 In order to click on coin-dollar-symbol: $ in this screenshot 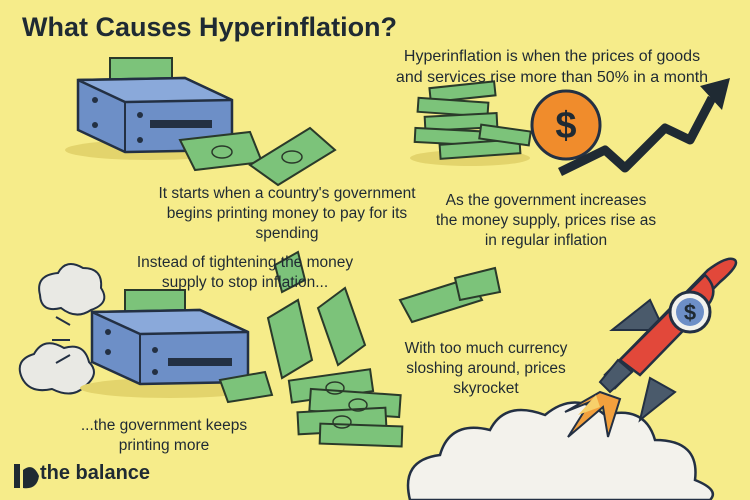, I will do `click(565, 126)`.